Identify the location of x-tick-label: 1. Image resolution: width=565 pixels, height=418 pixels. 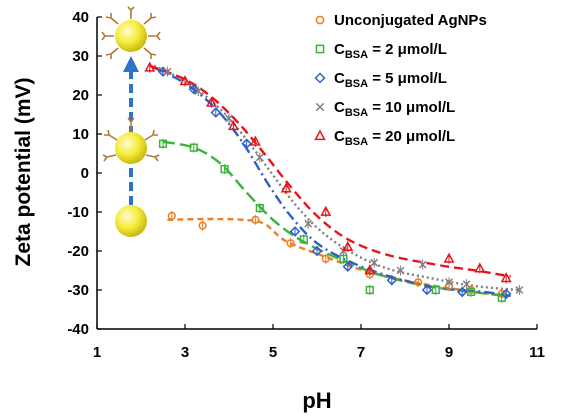
(97, 352).